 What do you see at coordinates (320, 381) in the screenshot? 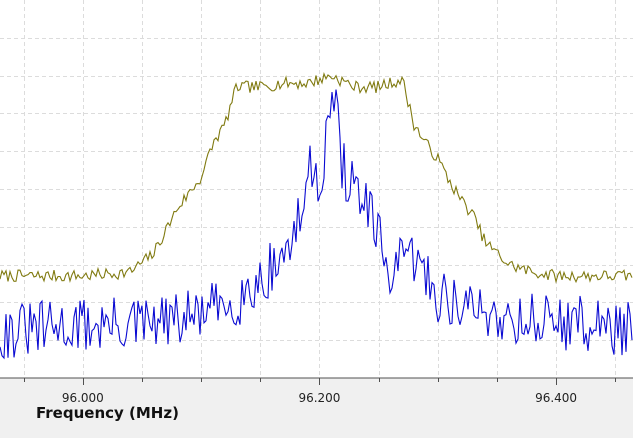
I see `x-axis-ticks` at bounding box center [320, 381].